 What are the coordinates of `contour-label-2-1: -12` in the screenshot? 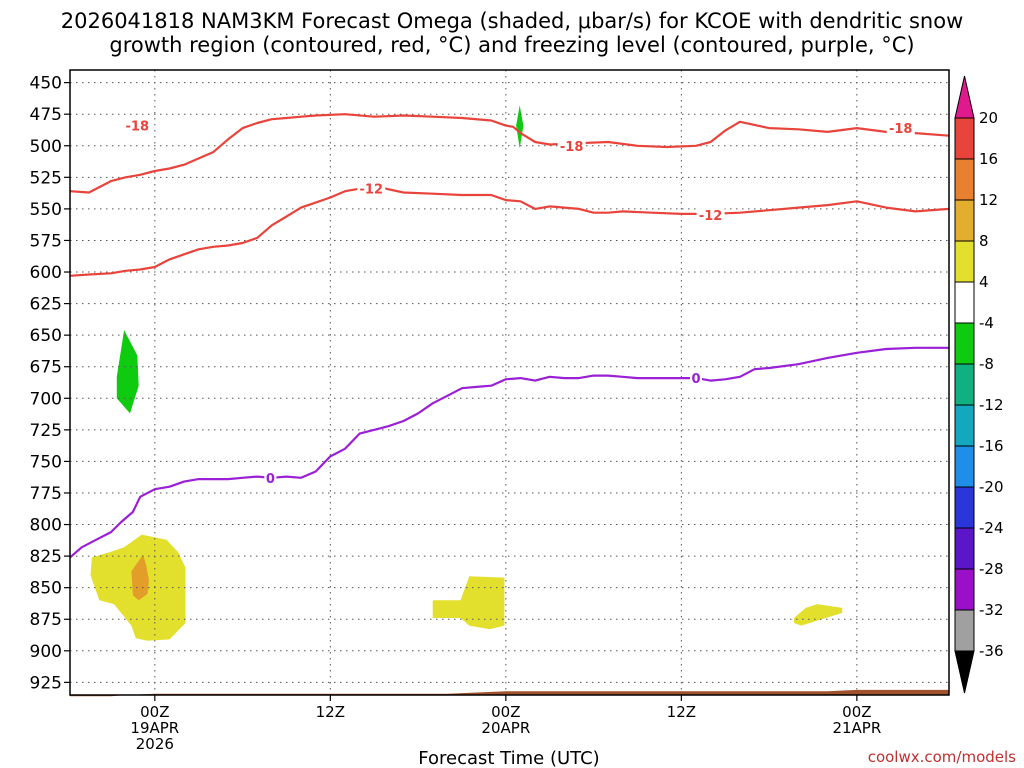 It's located at (372, 190).